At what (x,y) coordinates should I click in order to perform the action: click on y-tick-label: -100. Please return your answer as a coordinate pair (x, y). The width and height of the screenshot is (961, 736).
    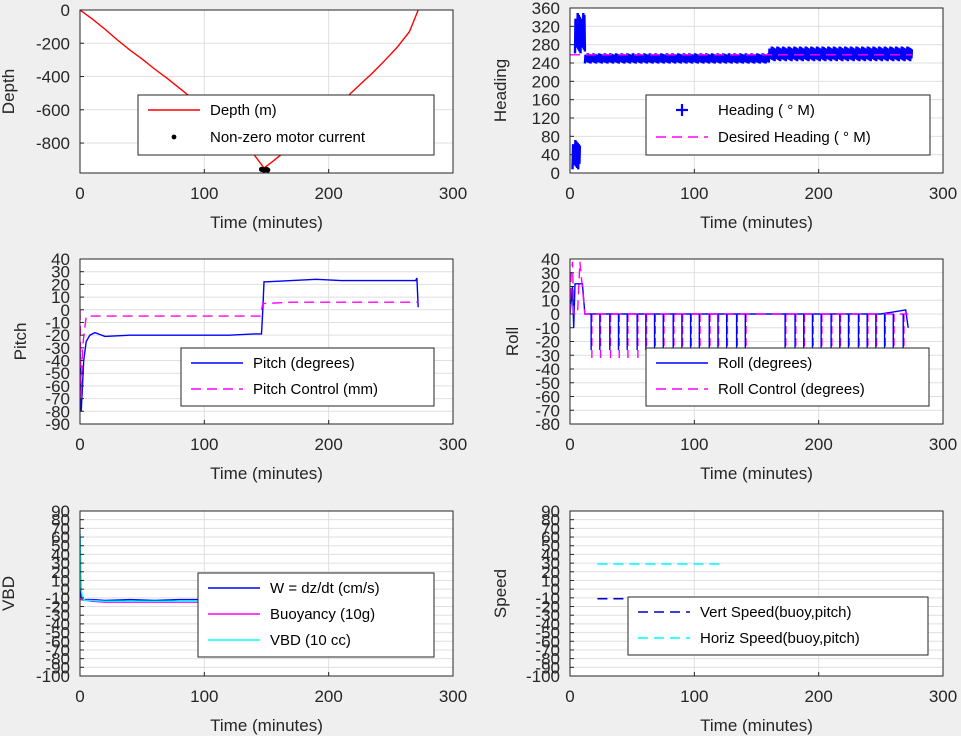
    Looking at the image, I should click on (543, 676).